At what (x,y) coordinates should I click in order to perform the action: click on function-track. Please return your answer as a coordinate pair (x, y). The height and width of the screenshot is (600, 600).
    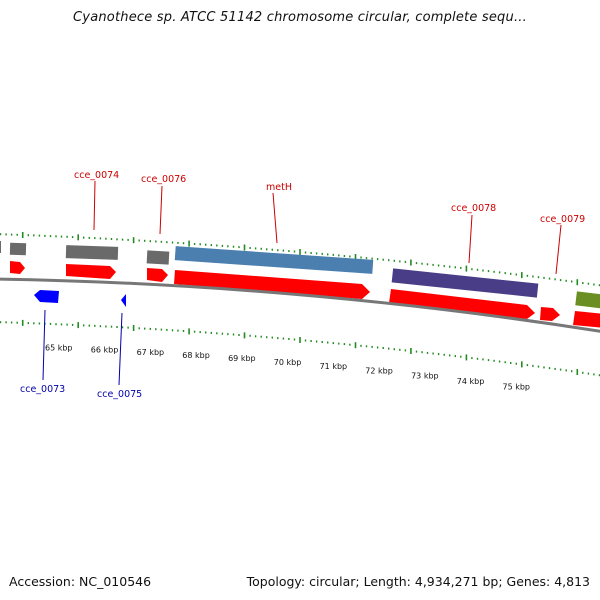
    Looking at the image, I should click on (300, 275).